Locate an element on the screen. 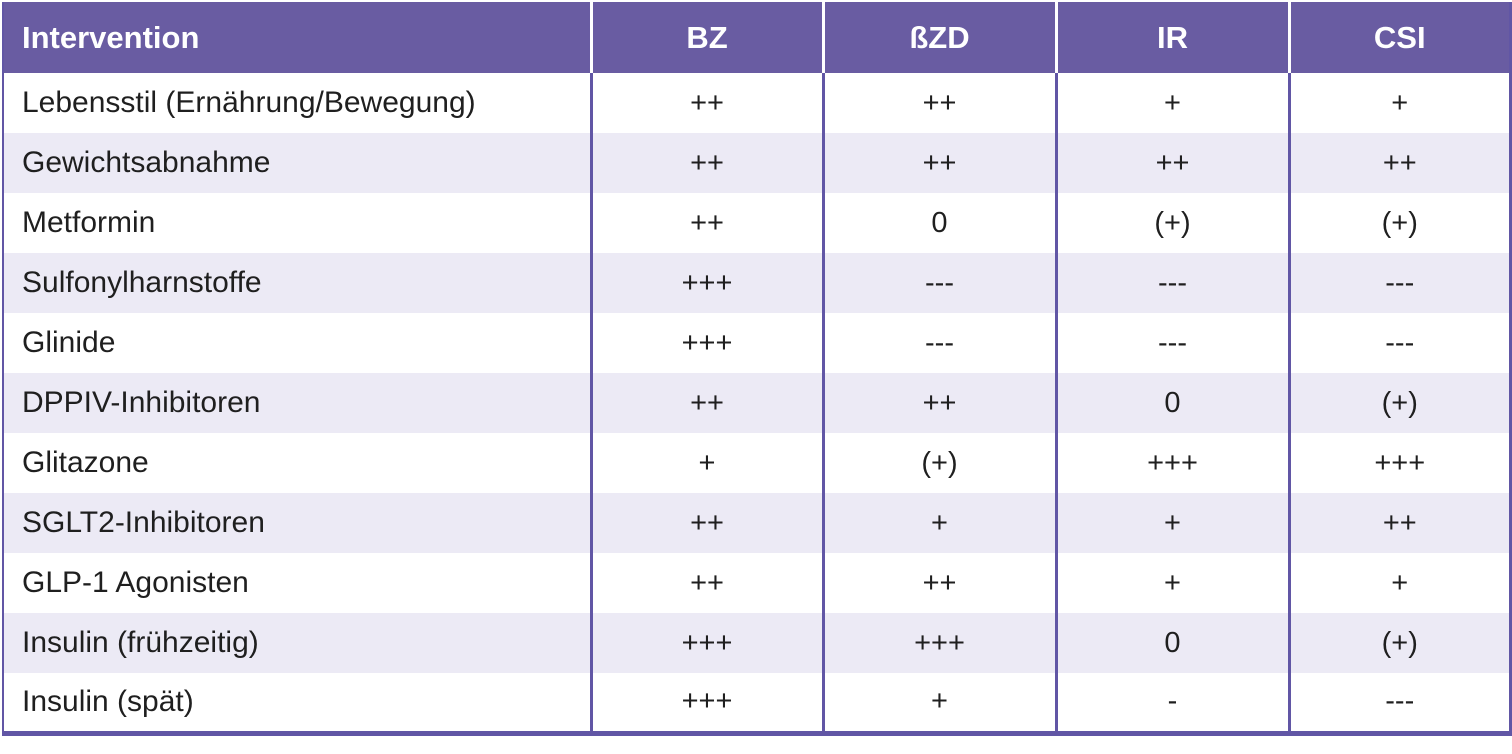  table-row: Gewichtsabnahme ++ ++ ++ ++ is located at coordinates (757, 163).